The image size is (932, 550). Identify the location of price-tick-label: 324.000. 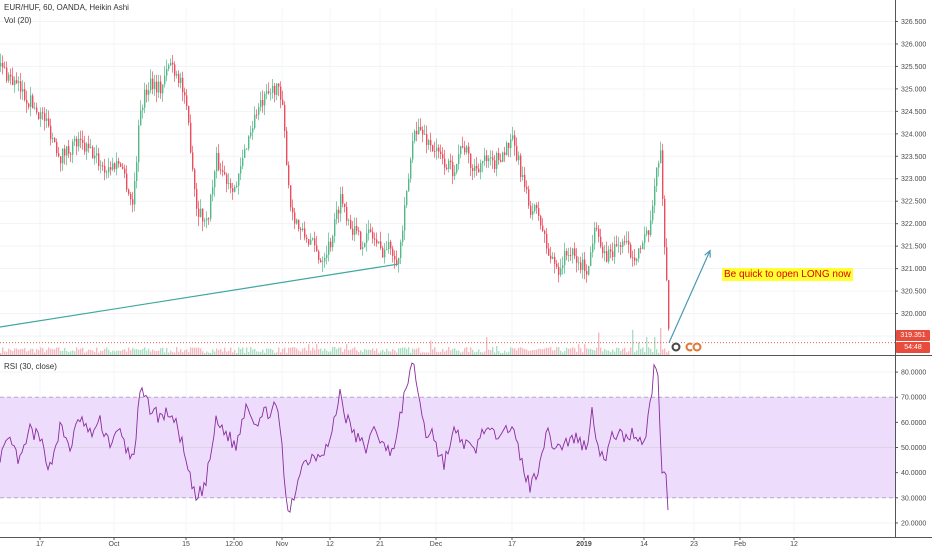
(913, 134).